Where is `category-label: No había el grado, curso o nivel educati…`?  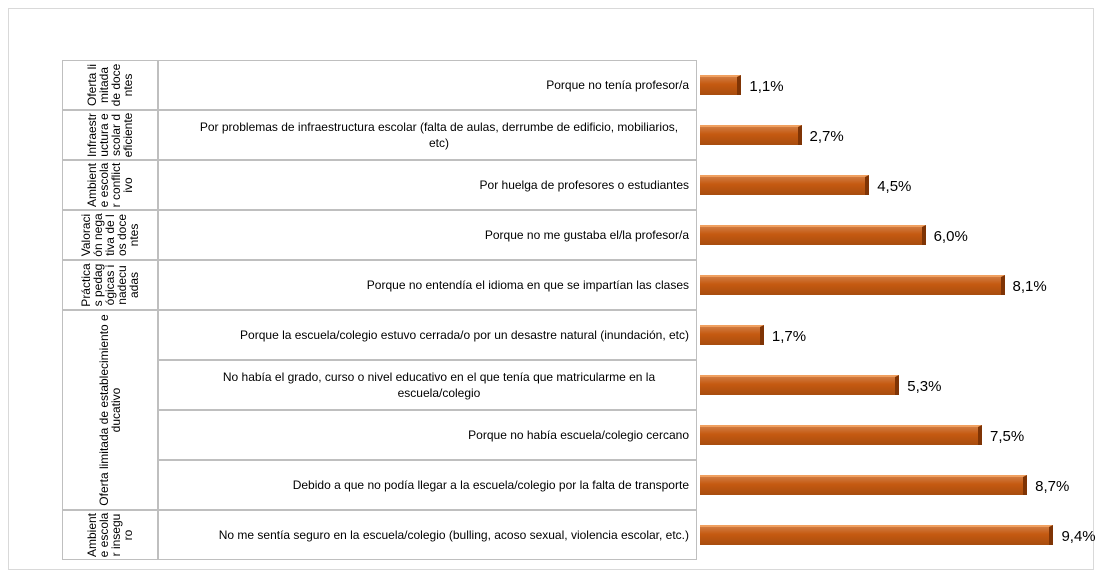
category-label: No había el grado, curso o nivel educati… is located at coordinates (439, 385).